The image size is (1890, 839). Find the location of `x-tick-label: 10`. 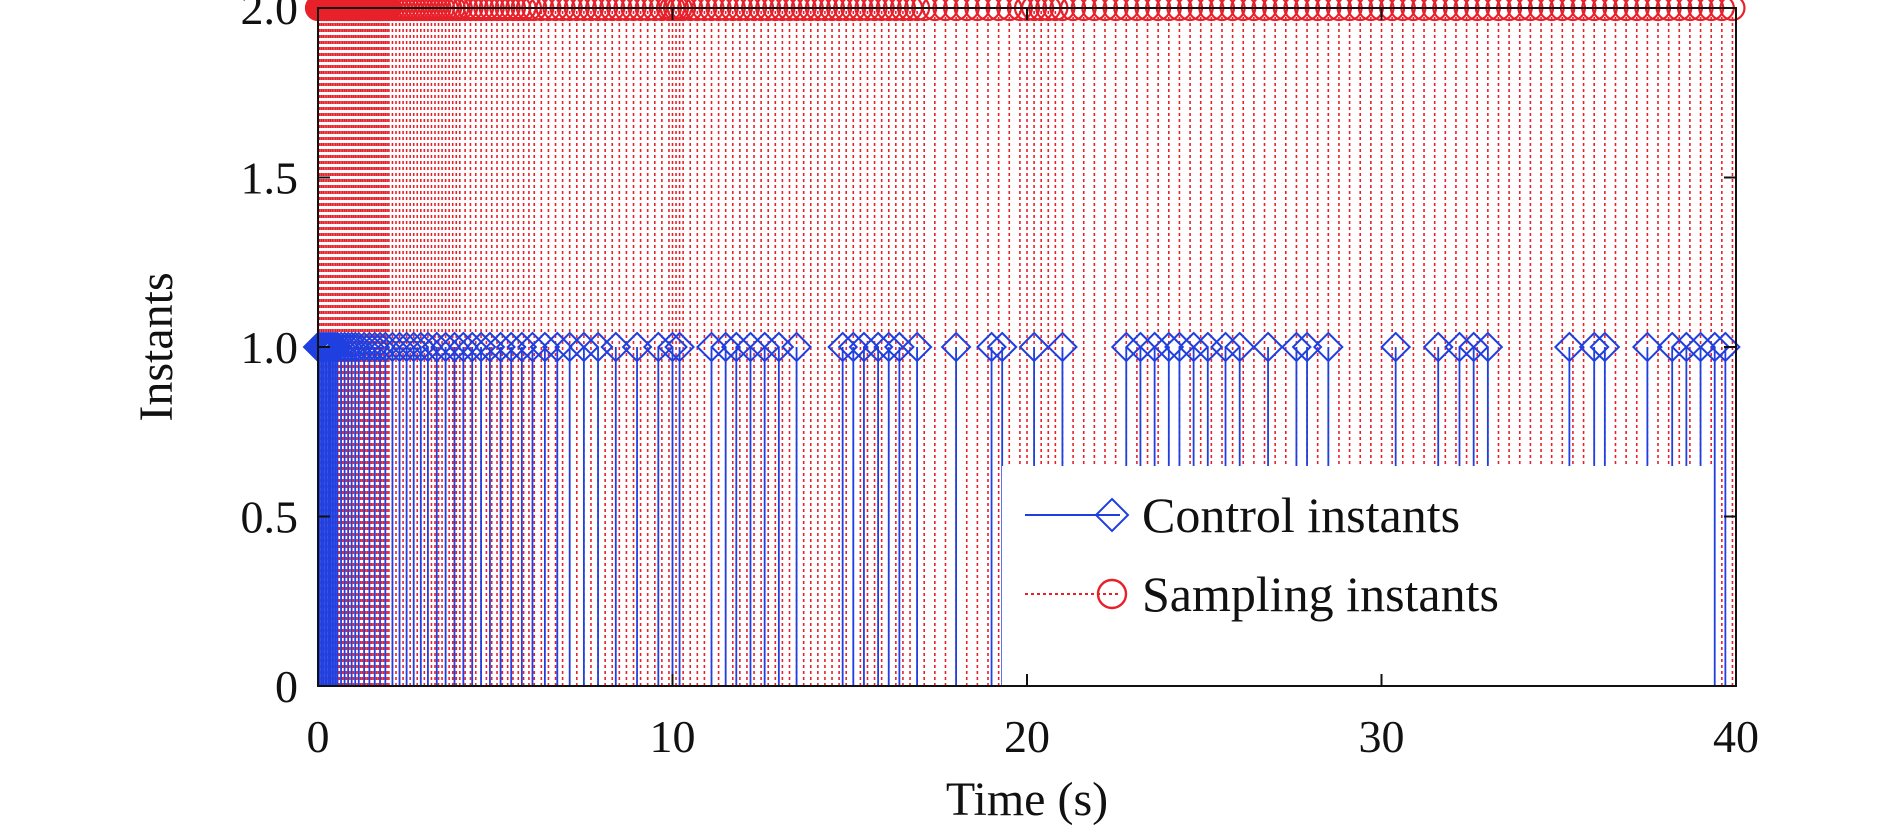

x-tick-label: 10 is located at coordinates (673, 736).